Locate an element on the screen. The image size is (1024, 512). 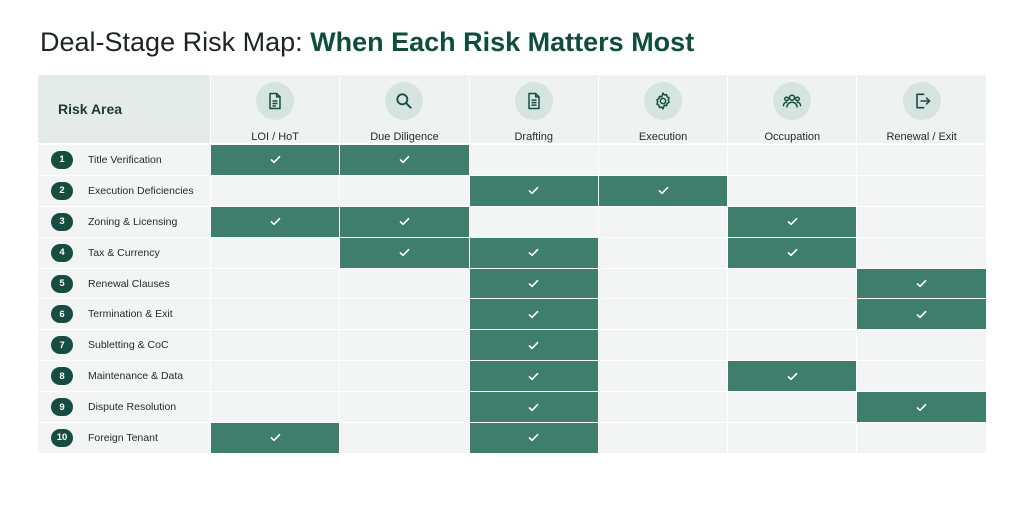
title-accent: When Each Risk Matters Most is located at coordinates (502, 42).